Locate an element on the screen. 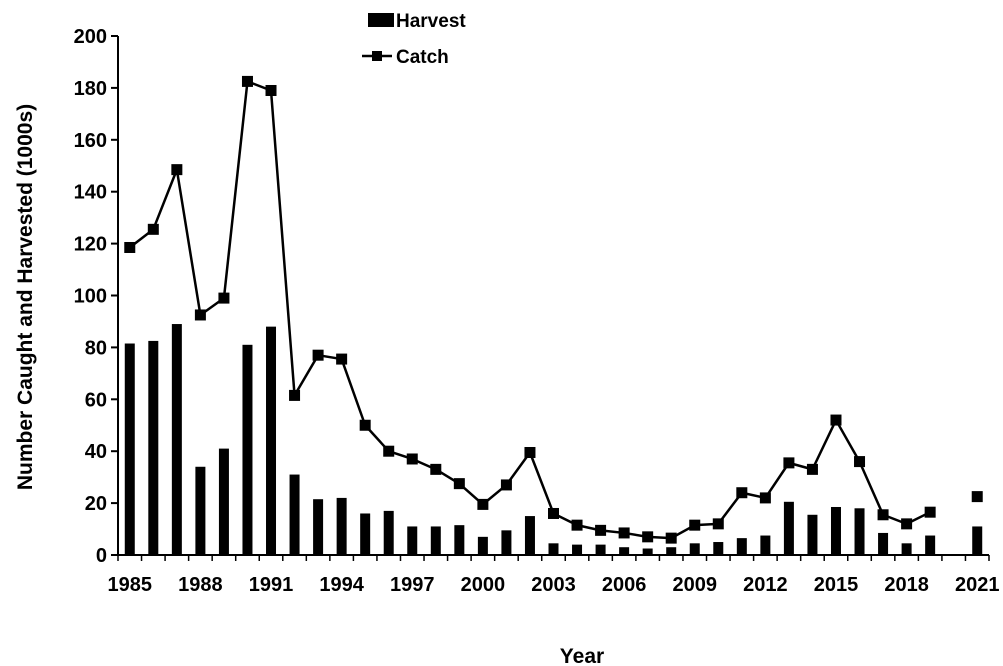 The height and width of the screenshot is (666, 1003). harvest-bar-2014 is located at coordinates (812, 534).